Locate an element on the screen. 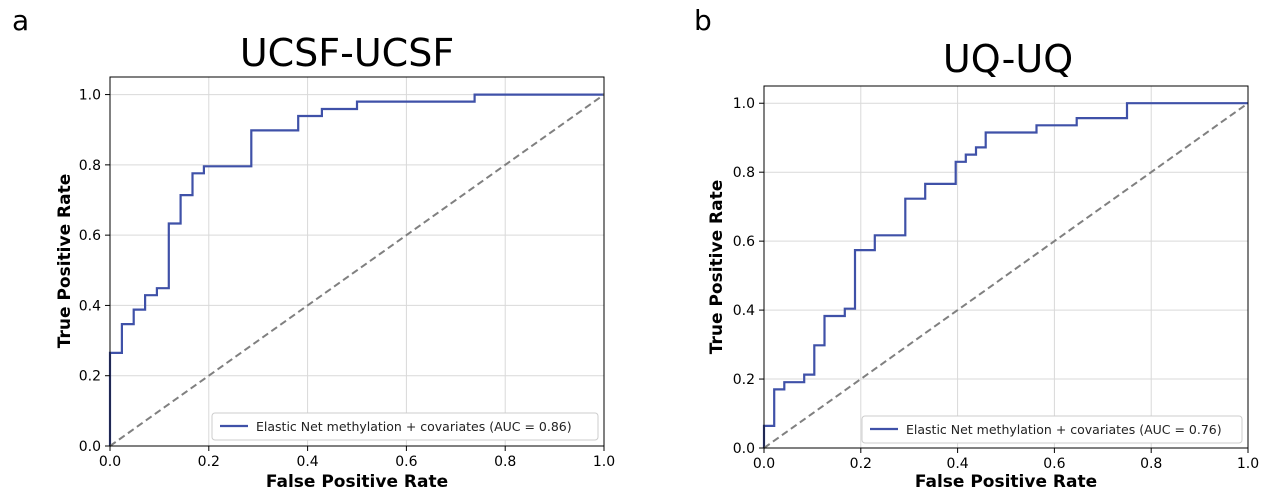  x-tick-label-b: 1.0 is located at coordinates (1248, 464).